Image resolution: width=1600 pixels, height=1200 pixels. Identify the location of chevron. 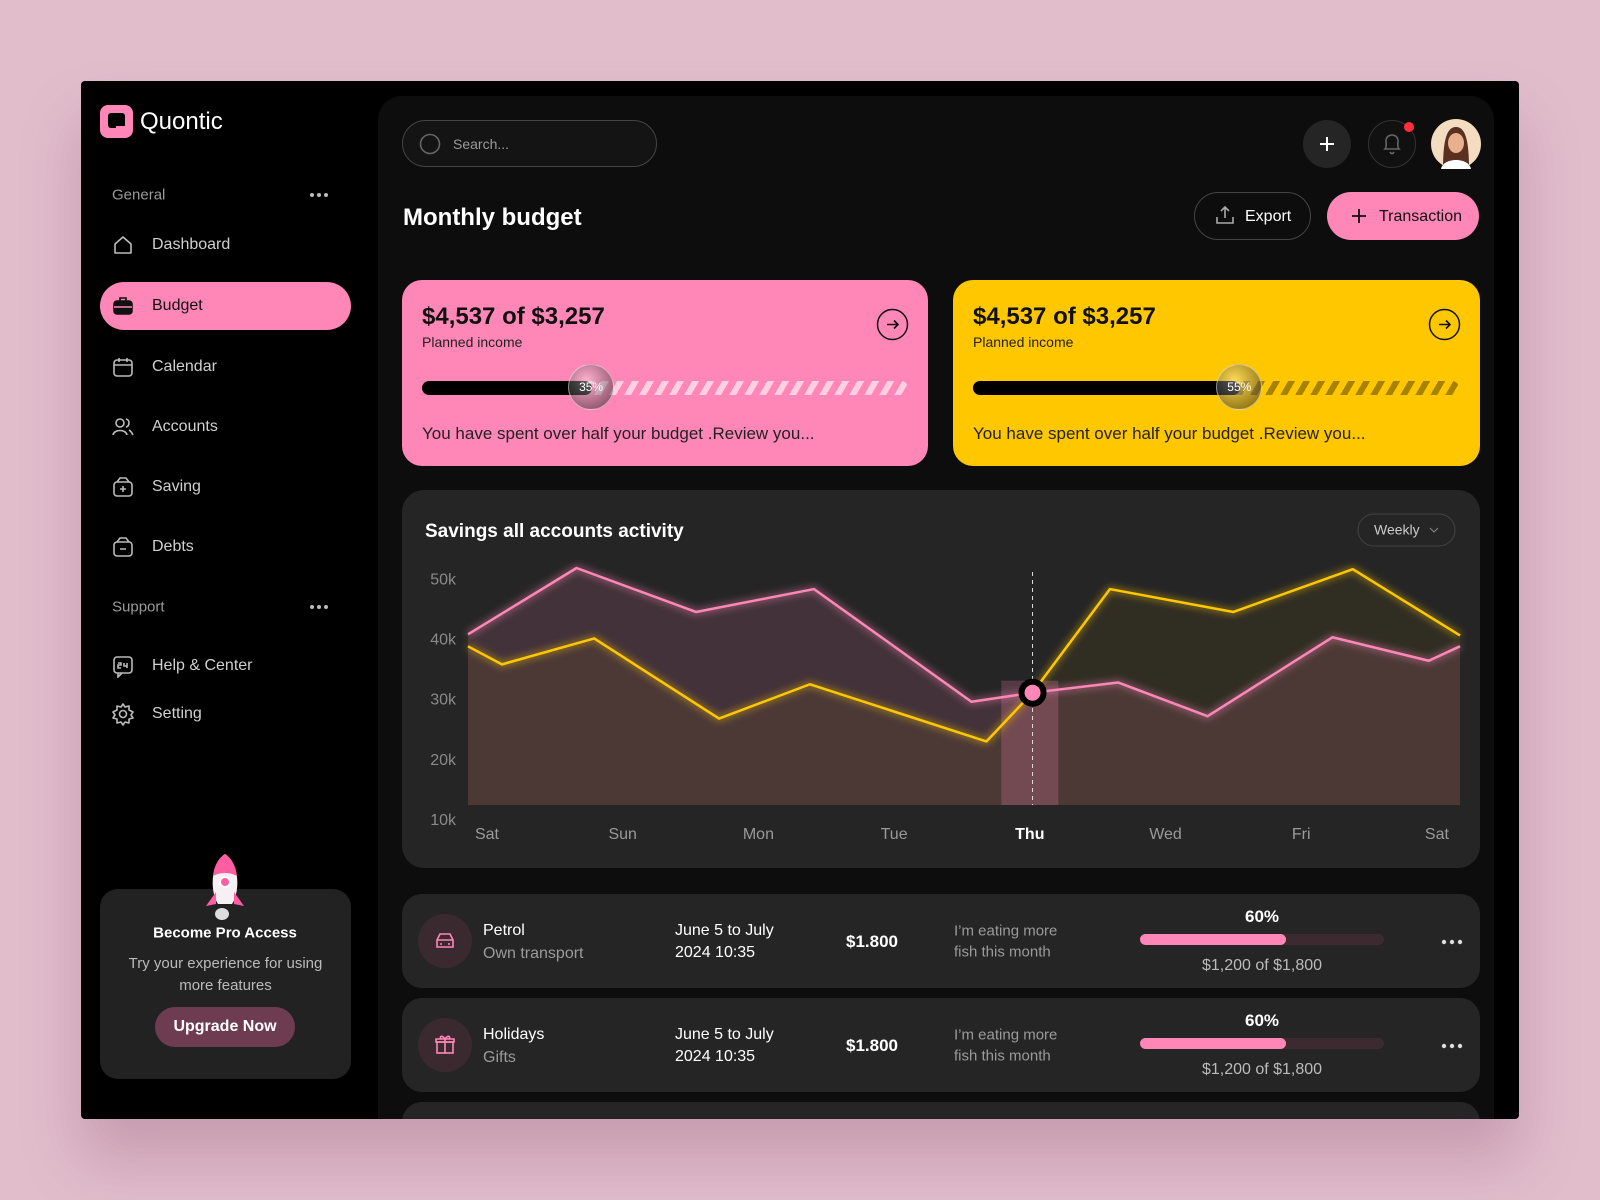
(1434, 530).